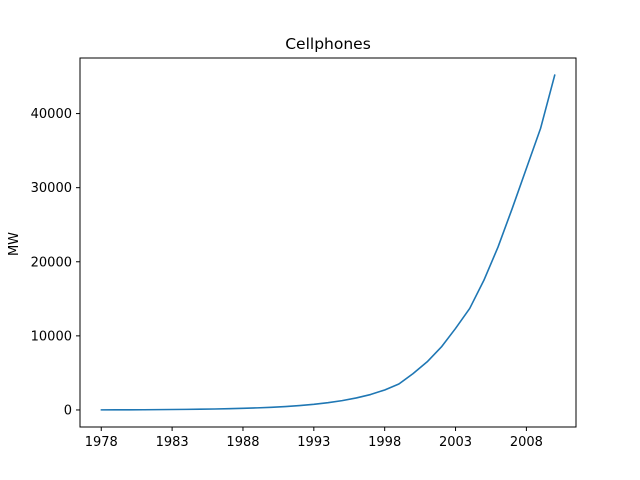 This screenshot has width=640, height=480. Describe the element at coordinates (455, 442) in the screenshot. I see `x-tick-label: 2003` at that location.